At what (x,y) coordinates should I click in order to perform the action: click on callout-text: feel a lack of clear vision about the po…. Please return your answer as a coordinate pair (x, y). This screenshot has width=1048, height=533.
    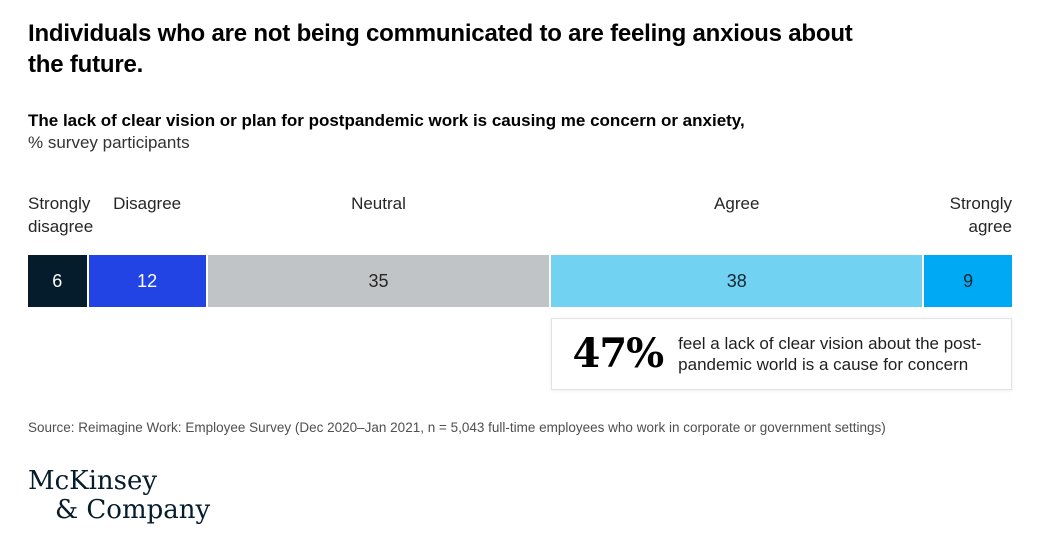
    Looking at the image, I should click on (830, 354).